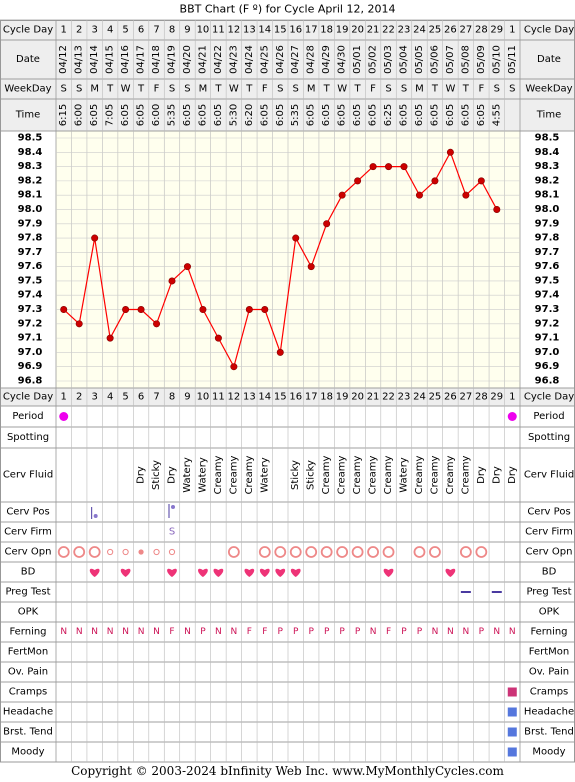  What do you see at coordinates (512, 752) in the screenshot?
I see `symptom-marker-moody` at bounding box center [512, 752].